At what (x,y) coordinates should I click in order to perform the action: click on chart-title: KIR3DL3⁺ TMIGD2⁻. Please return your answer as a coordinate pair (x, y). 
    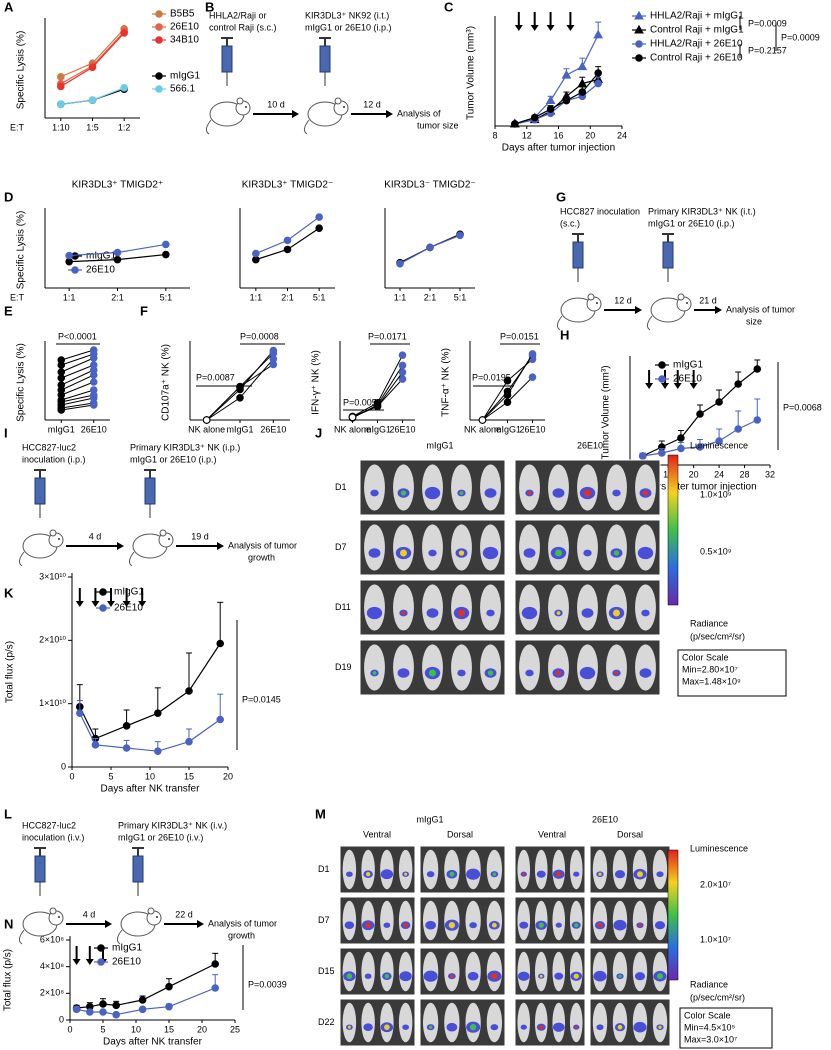
    Looking at the image, I should click on (288, 185).